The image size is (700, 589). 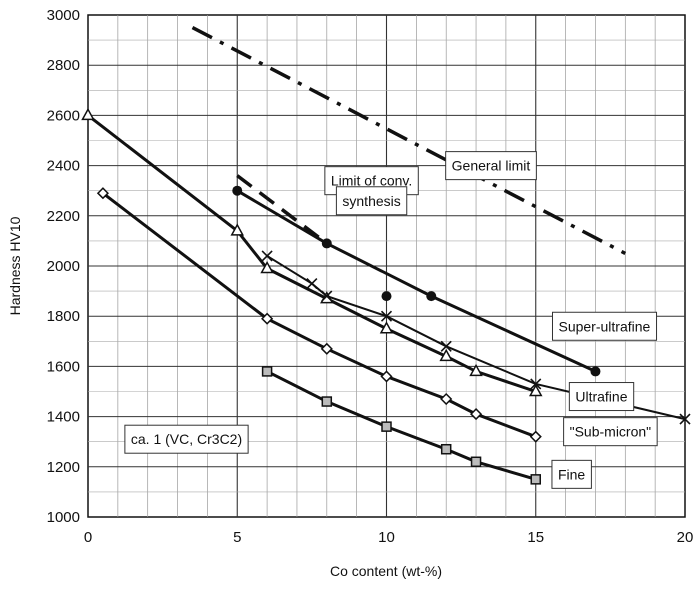 I want to click on annotation-box: Fine, so click(x=571, y=474).